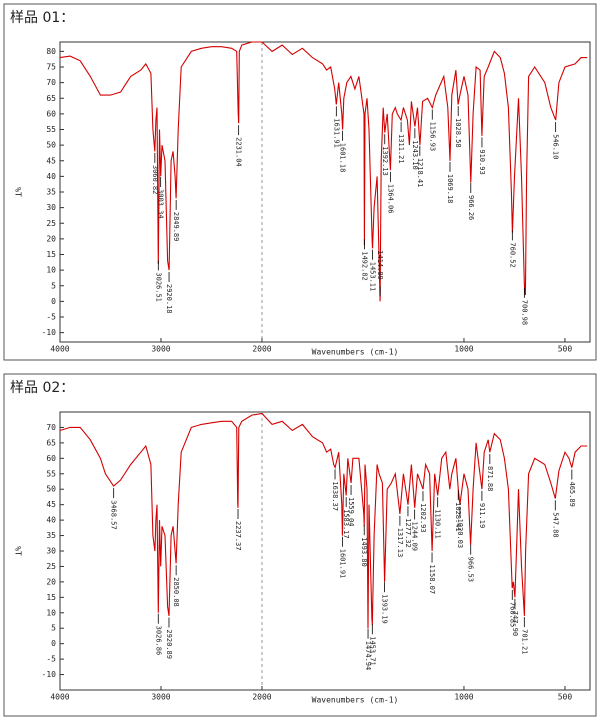 Image resolution: width=601 pixels, height=720 pixels. Describe the element at coordinates (471, 569) in the screenshot. I see `peak-label: 966.53` at that location.